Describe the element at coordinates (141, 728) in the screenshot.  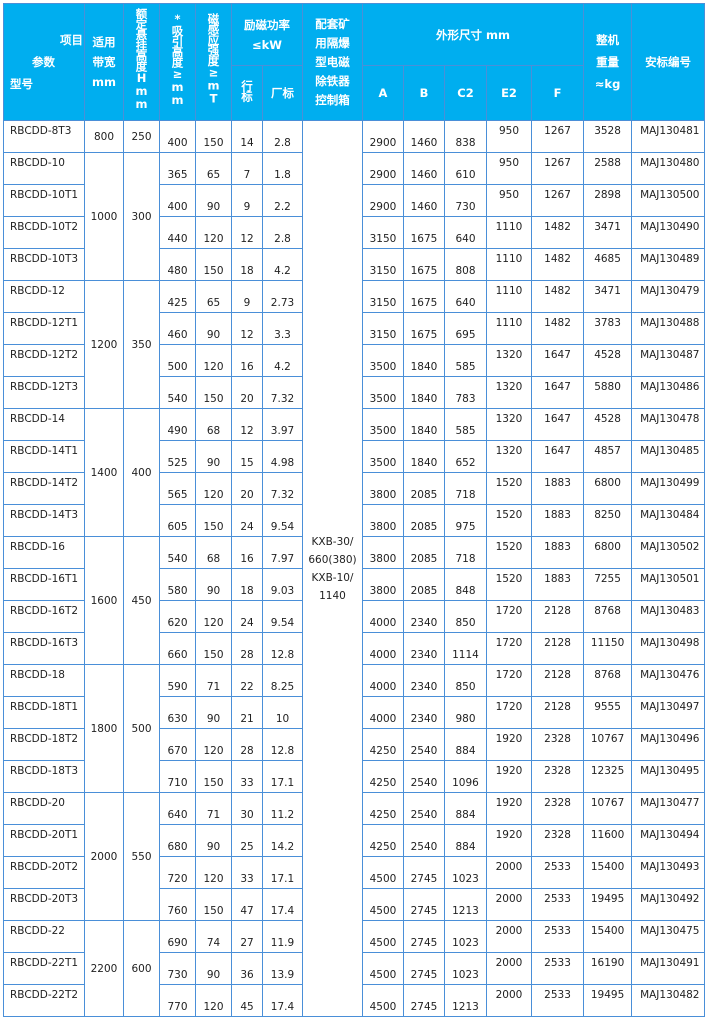
I see `cell-hanging-height: 500` at that location.